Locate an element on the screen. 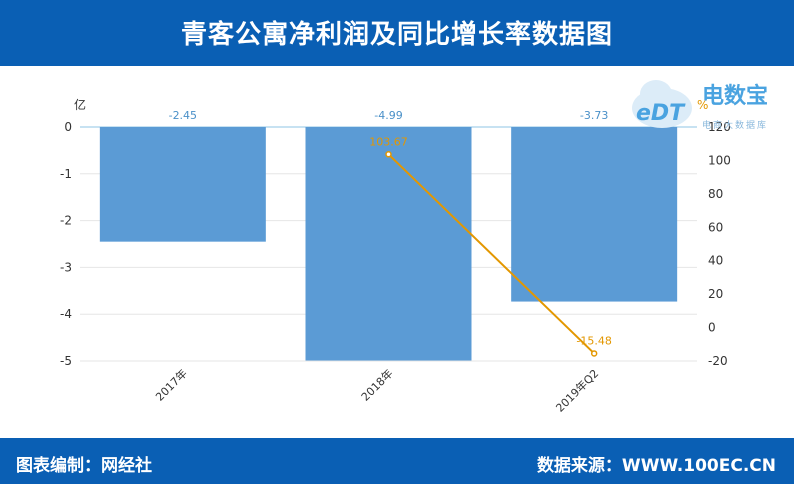 Image resolution: width=794 pixels, height=484 pixels. header-bar: 青客公寓净利润及同比增长率数据图 is located at coordinates (397, 33).